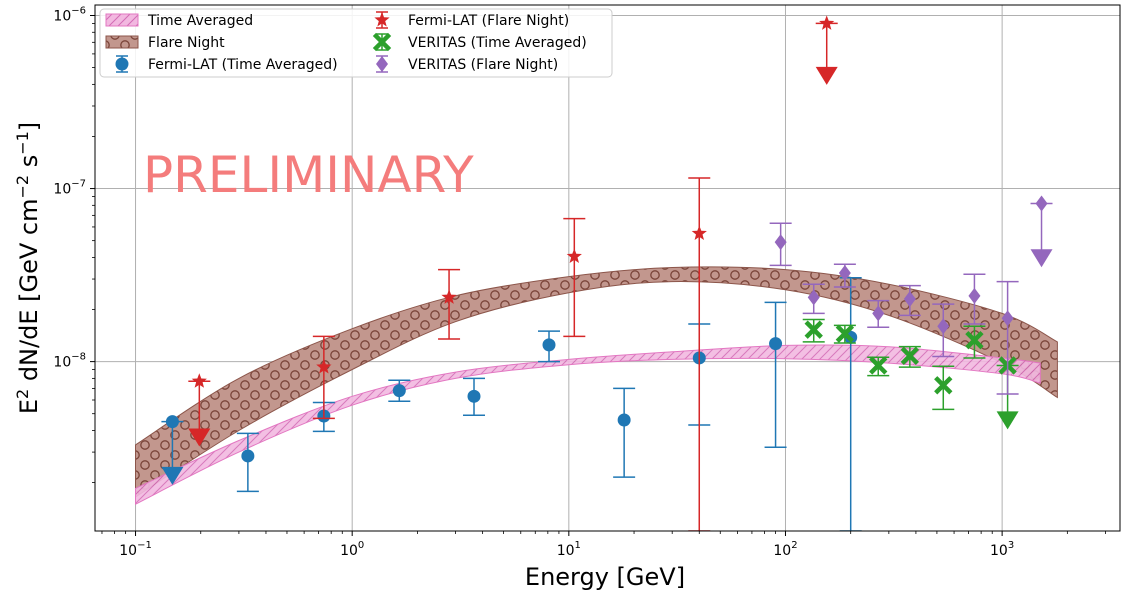  I want to click on x-axis-ticks: 10⁻¹ 10⁰ 10¹ 10² 10³, so click(603, 545).